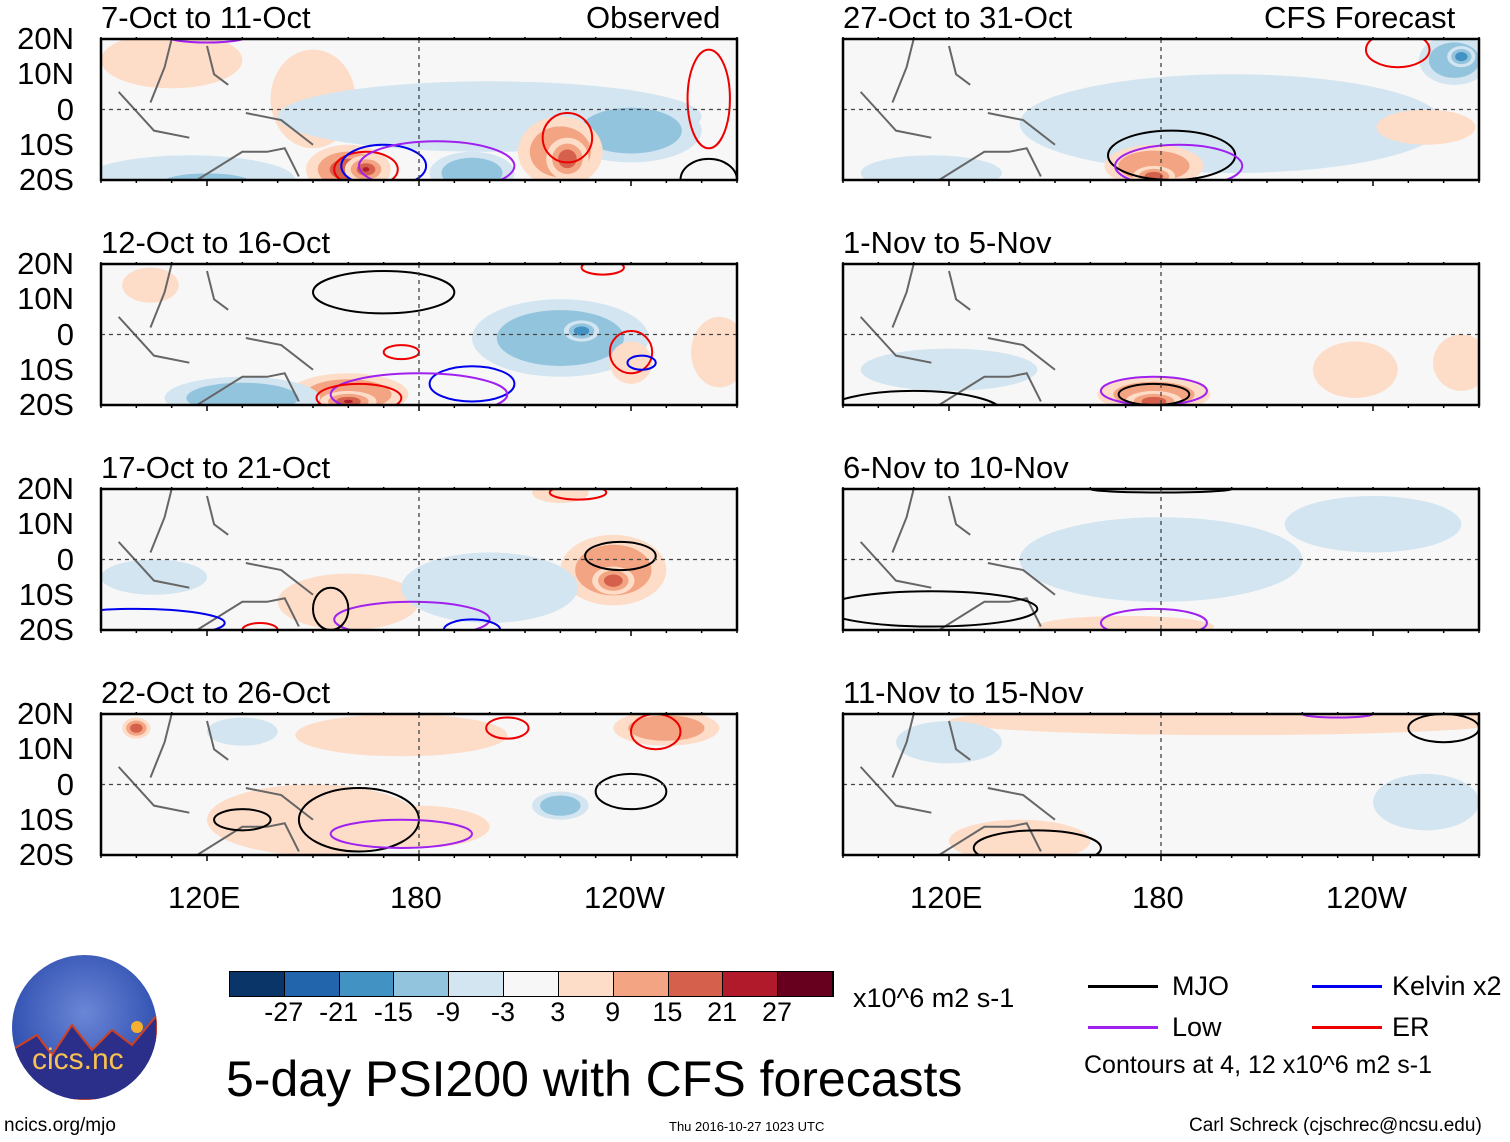 Image resolution: width=1510 pixels, height=1142 pixels. Describe the element at coordinates (65, 109) in the screenshot. I see `lat-label: 0` at that location.